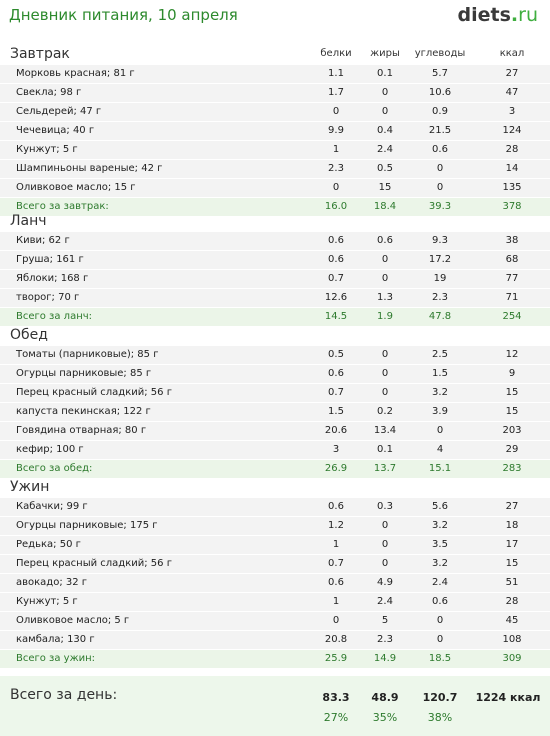 Image resolution: width=550 pixels, height=736 pixels. I want to click on protein-value: 1.5, so click(336, 411).